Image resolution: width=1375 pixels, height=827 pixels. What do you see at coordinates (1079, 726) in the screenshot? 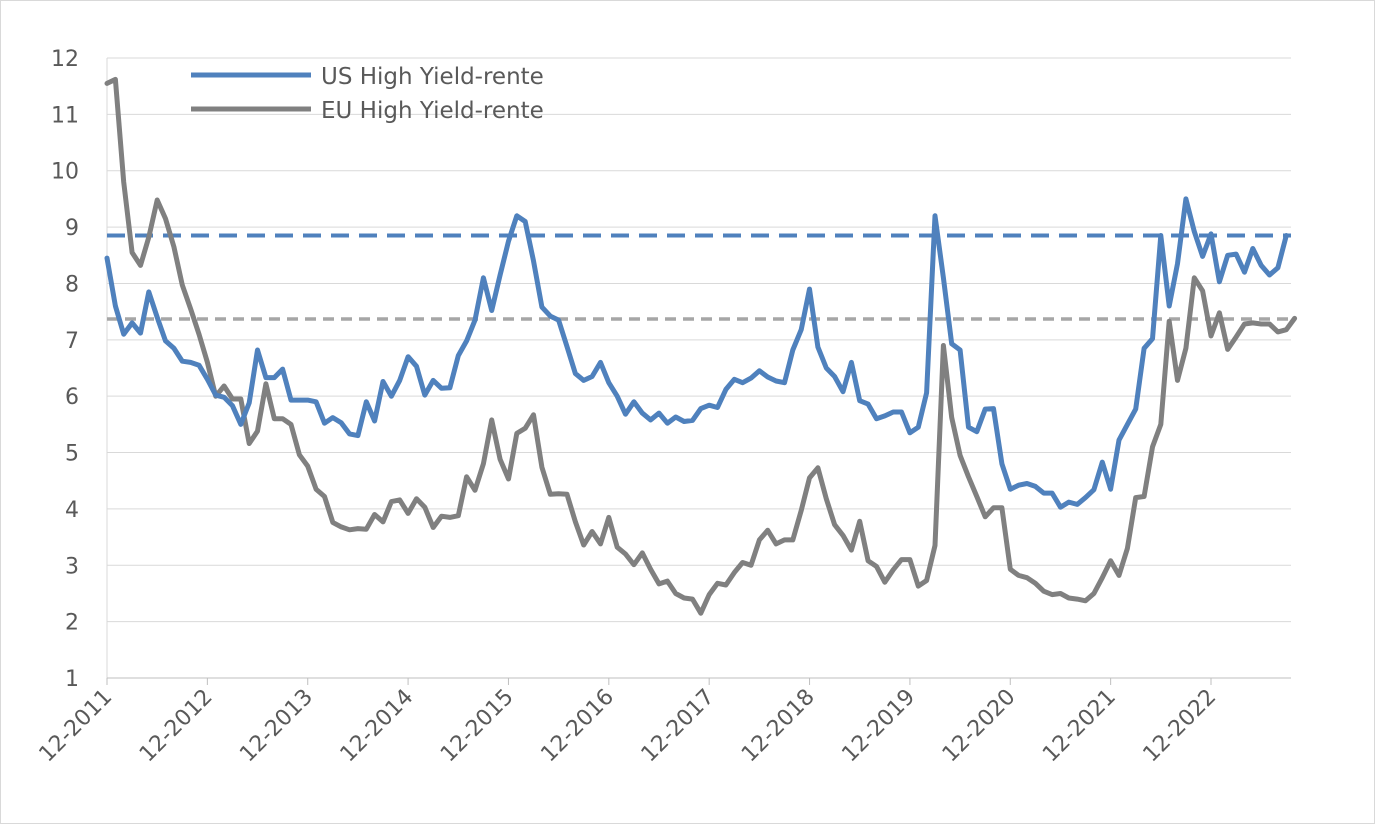
I see `x-tick-label-12-2021: 12-2021` at bounding box center [1079, 726].